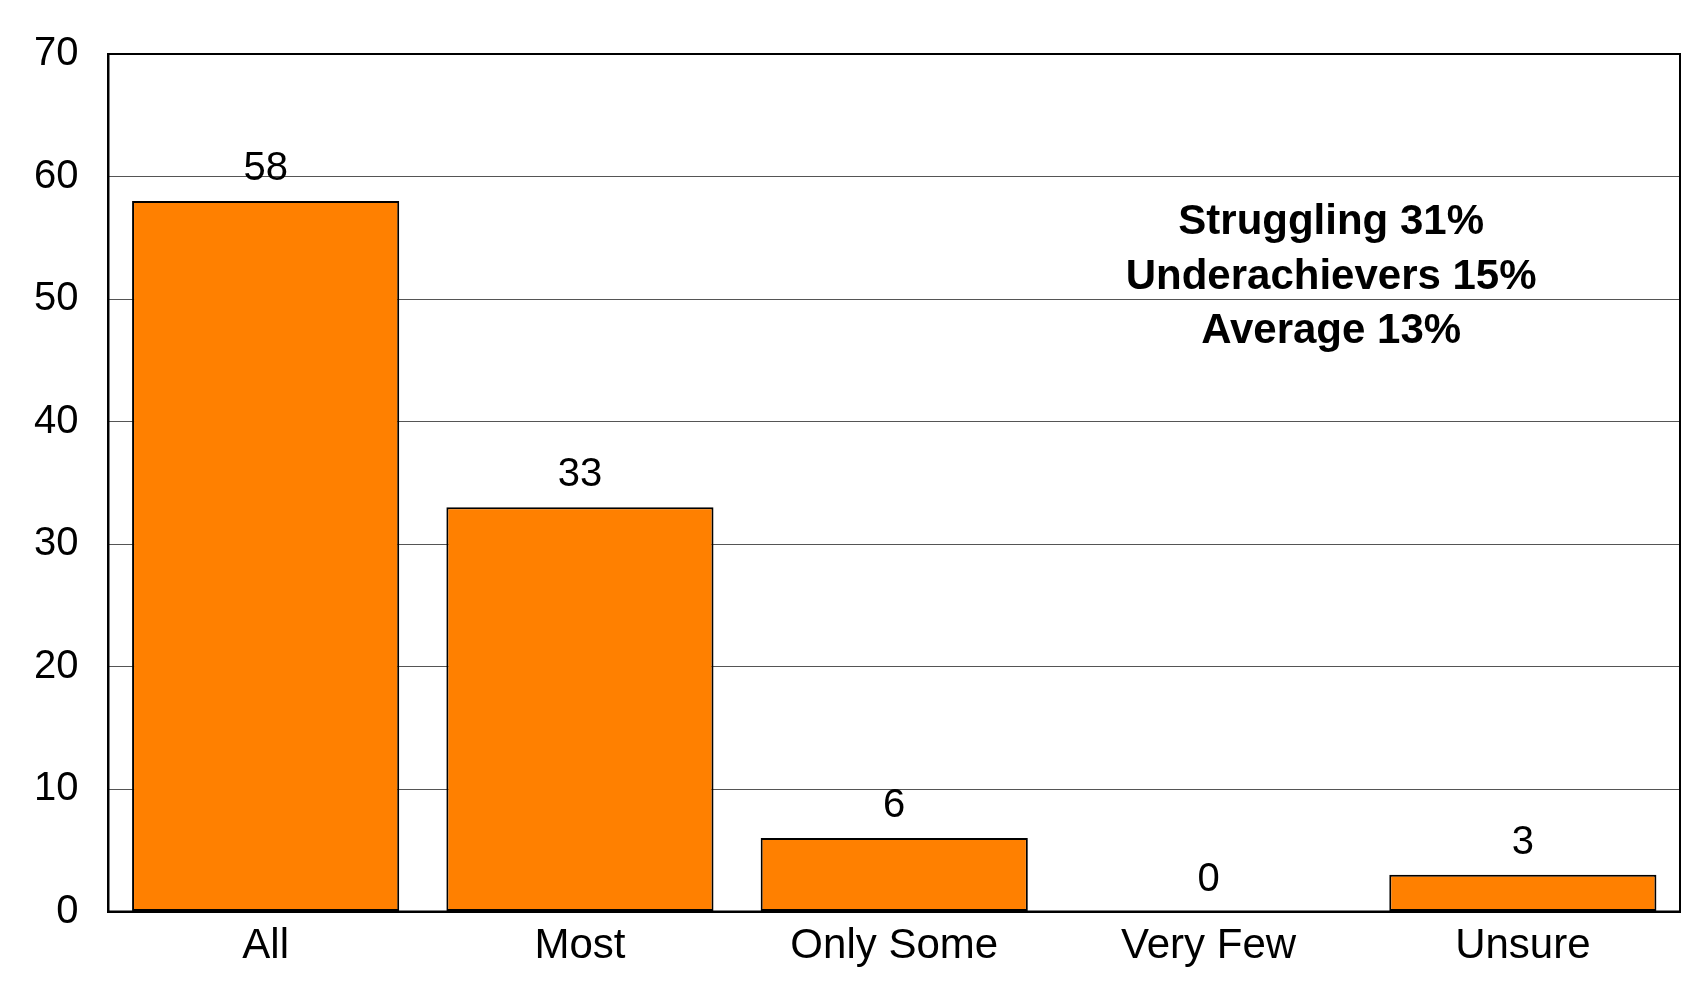  What do you see at coordinates (56, 541) in the screenshot?
I see `y-tick-label: 30` at bounding box center [56, 541].